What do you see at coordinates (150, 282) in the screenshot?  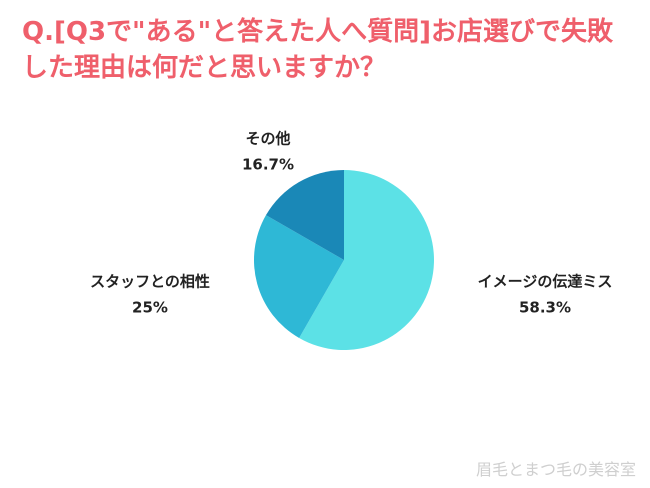 I see `slice-label: スタッフとの相性` at bounding box center [150, 282].